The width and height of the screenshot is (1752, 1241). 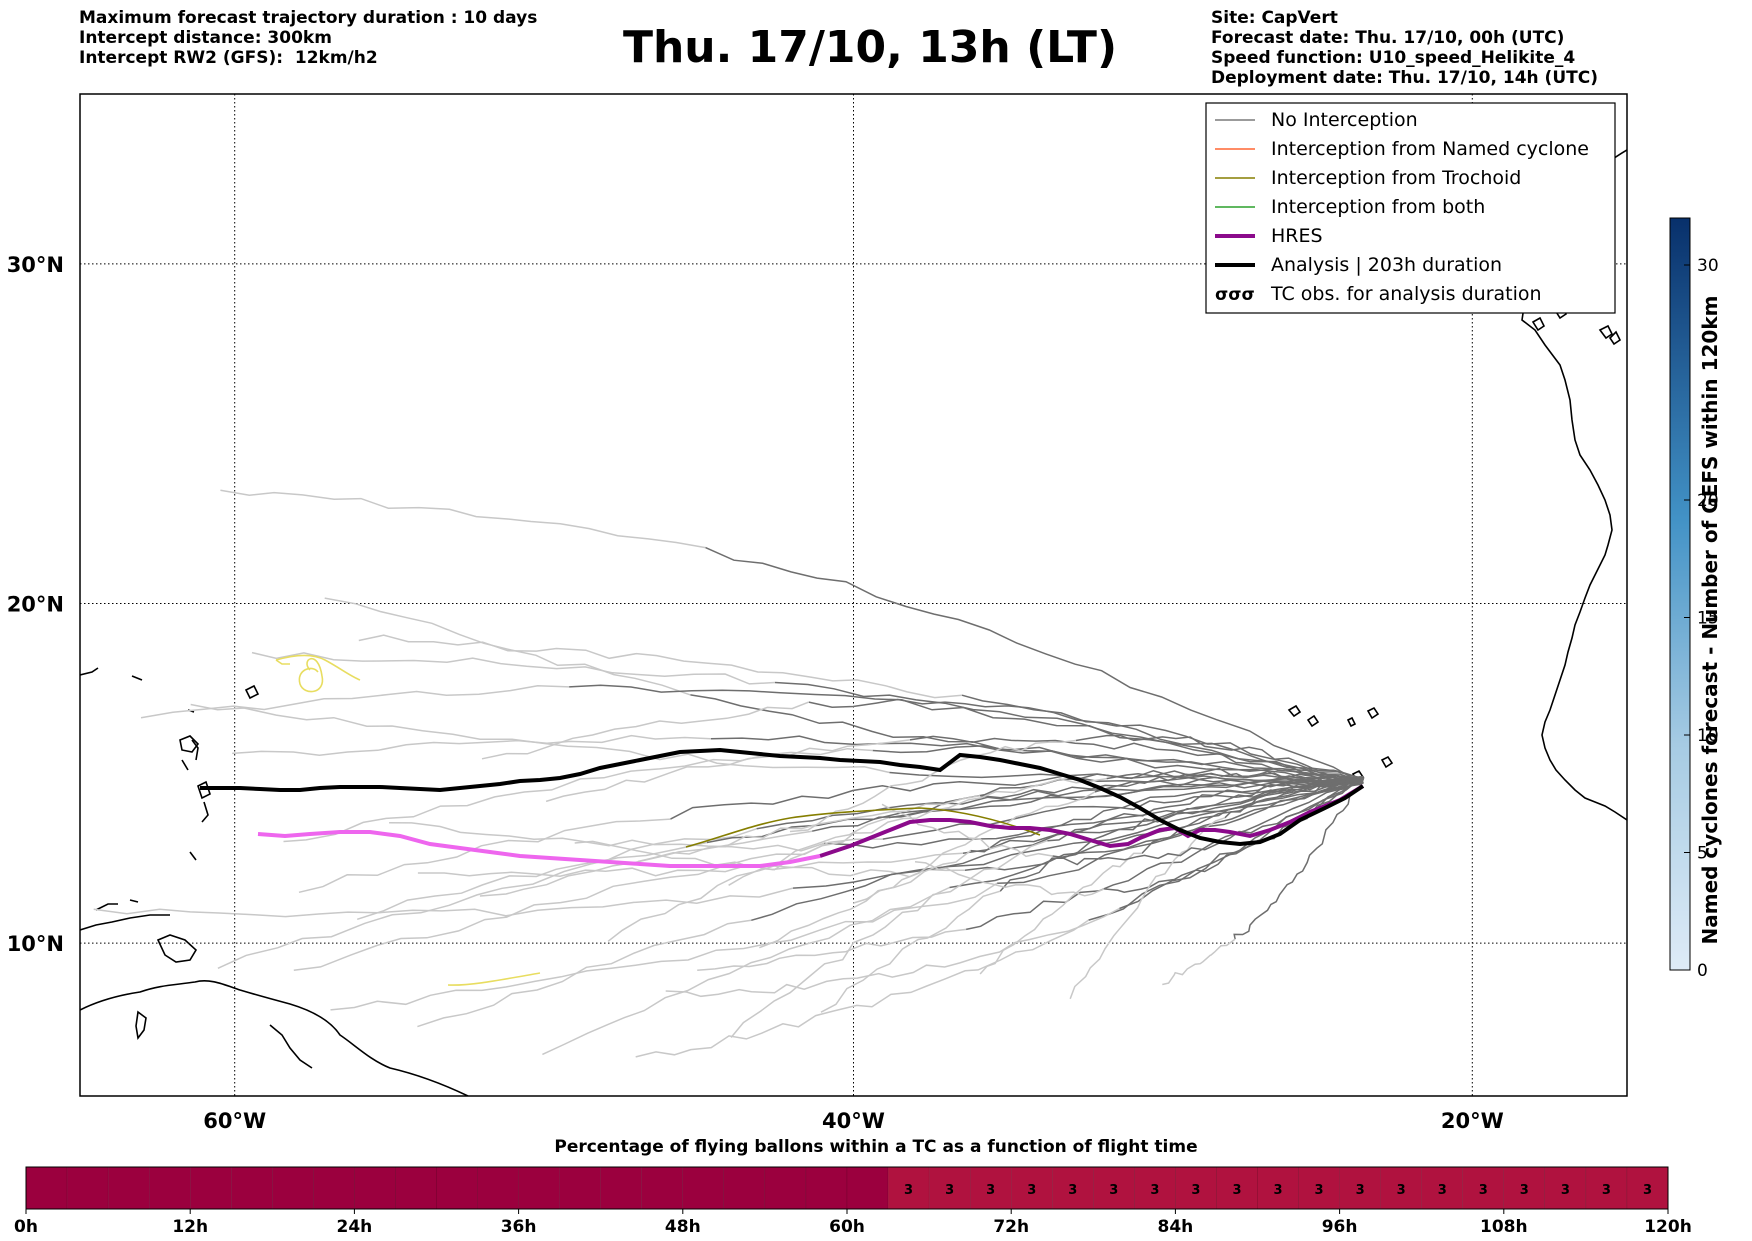 What do you see at coordinates (1344, 120) in the screenshot?
I see `legend-label: No Interception` at bounding box center [1344, 120].